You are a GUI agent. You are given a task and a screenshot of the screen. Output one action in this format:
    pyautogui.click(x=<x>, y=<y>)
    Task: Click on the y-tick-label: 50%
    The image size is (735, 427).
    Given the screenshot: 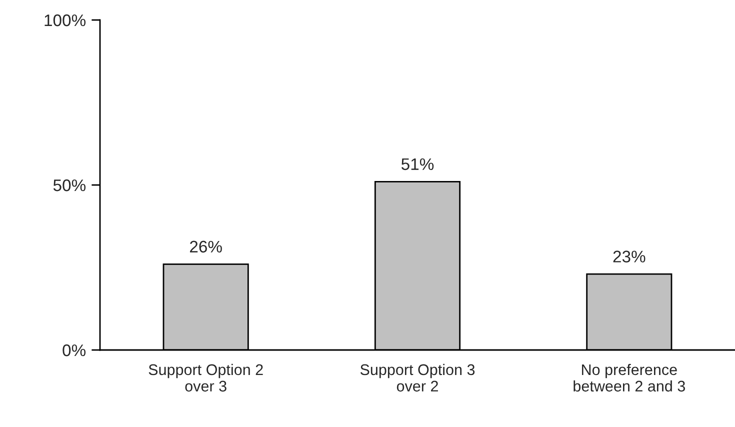 What is the action you would take?
    pyautogui.click(x=69, y=185)
    